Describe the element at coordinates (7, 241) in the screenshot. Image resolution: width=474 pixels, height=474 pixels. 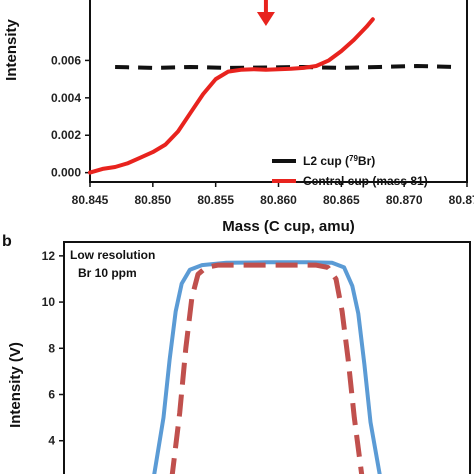
I see `panel-label-b: b` at that location.